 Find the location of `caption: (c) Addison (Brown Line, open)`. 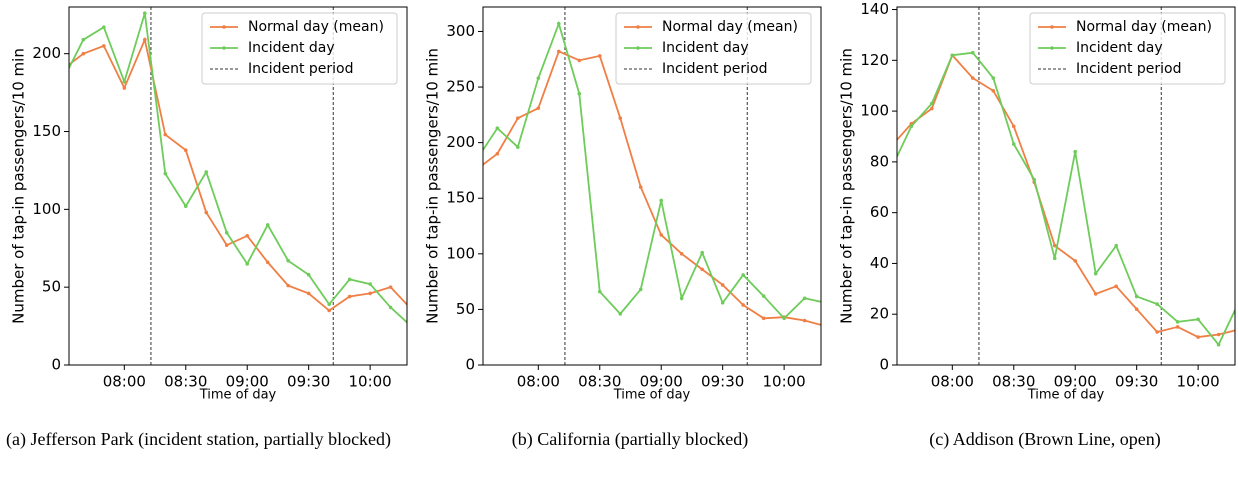

caption: (c) Addison (Brown Line, open) is located at coordinates (1045, 439).